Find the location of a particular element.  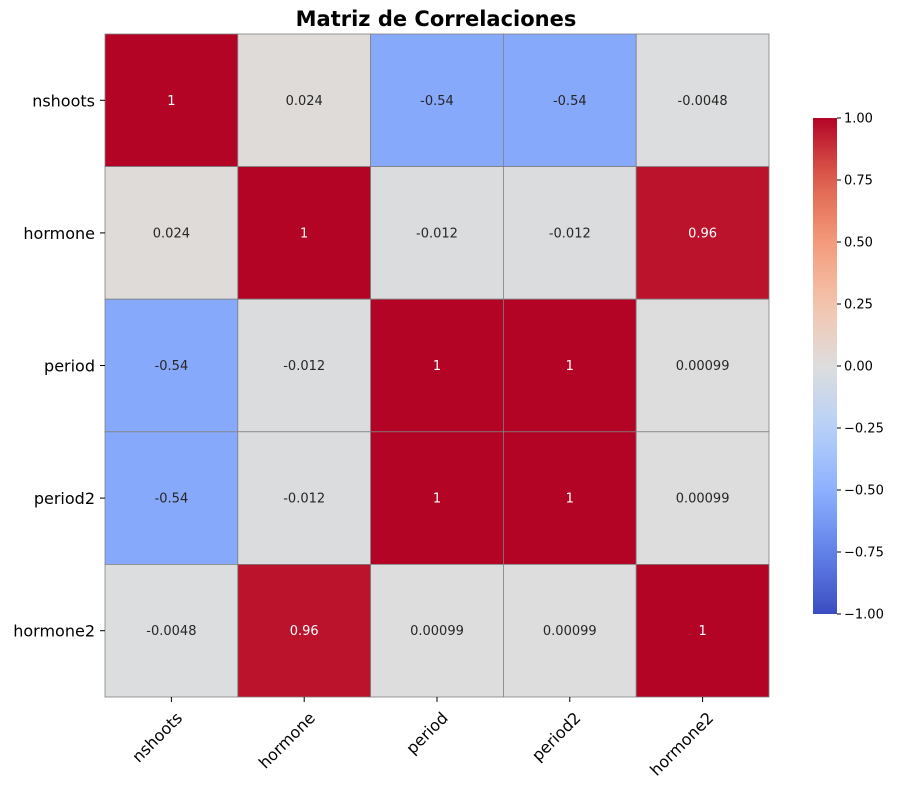

heatmap-cell-period-hormone2 is located at coordinates (702, 365).